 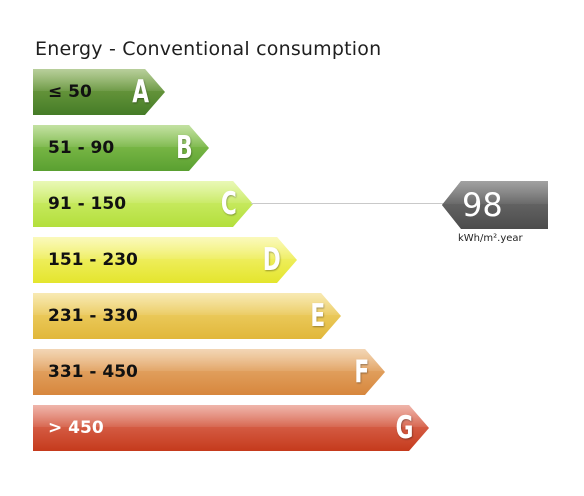 What do you see at coordinates (208, 49) in the screenshot?
I see `chart-title: Energy - Conventional consumption` at bounding box center [208, 49].